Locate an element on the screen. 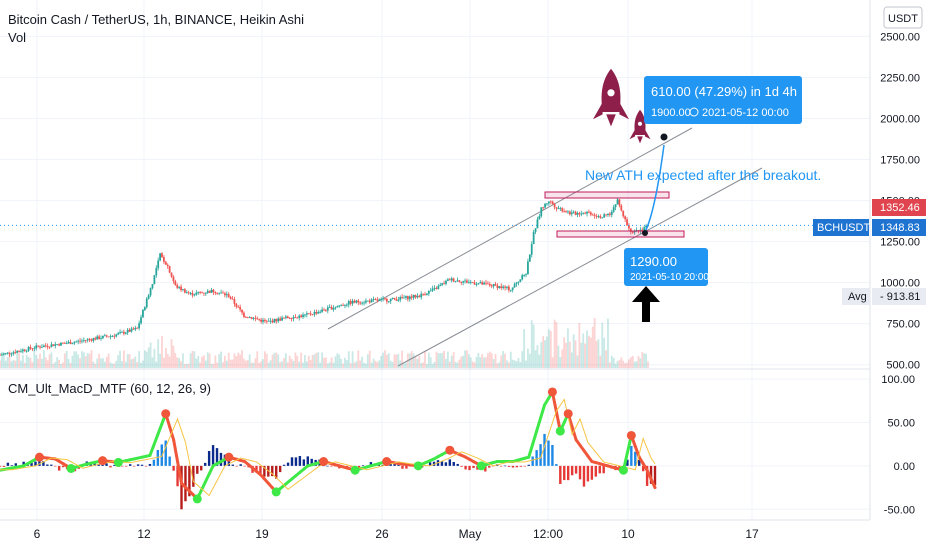 The image size is (932, 550). macd-axis: -50.00 0.00 50.00 100.00 is located at coordinates (898, 445).